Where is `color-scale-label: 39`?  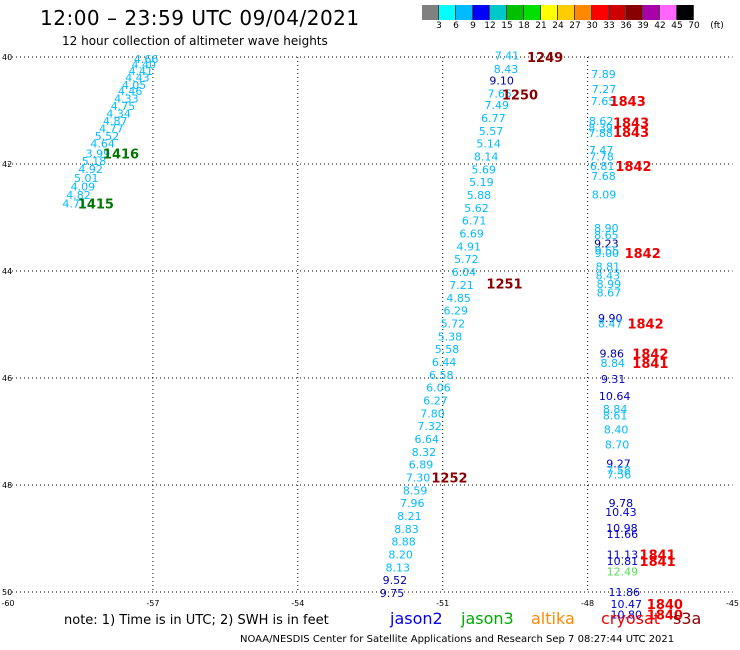
color-scale-label: 39 is located at coordinates (643, 26).